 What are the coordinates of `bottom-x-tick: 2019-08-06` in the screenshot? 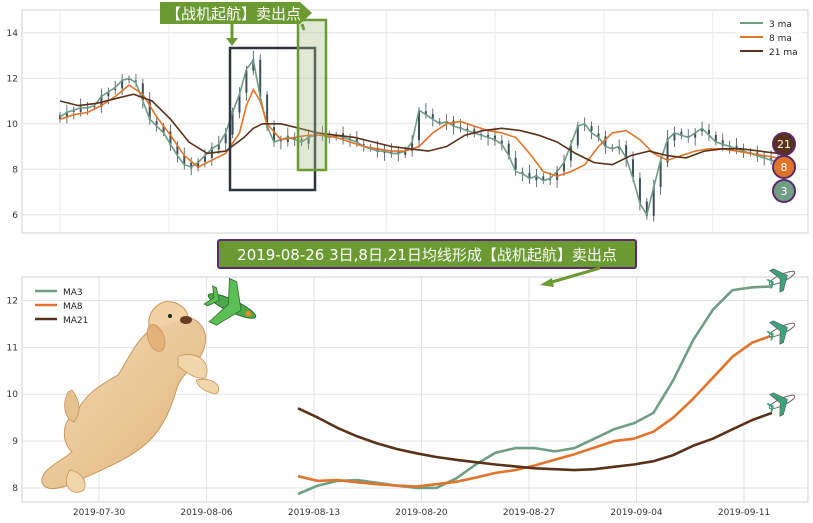 It's located at (206, 513).